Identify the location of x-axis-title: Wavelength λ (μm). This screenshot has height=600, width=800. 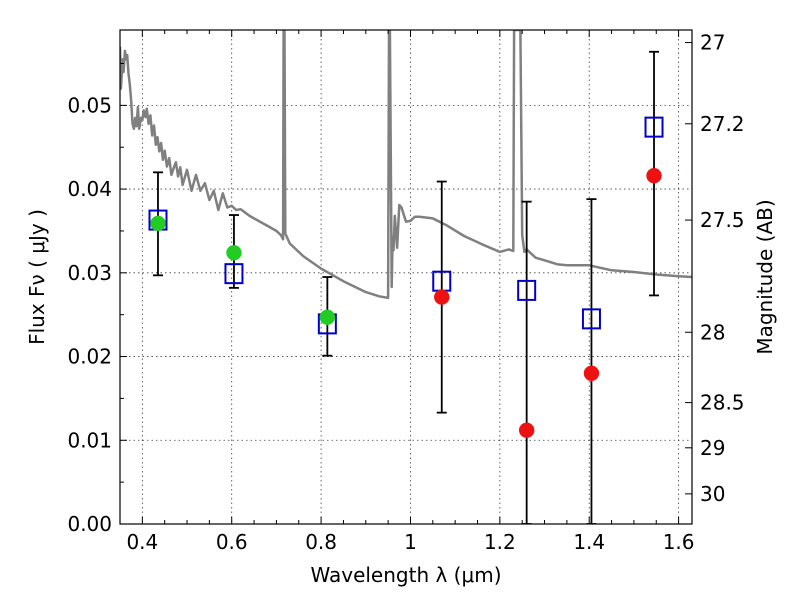
(405, 575).